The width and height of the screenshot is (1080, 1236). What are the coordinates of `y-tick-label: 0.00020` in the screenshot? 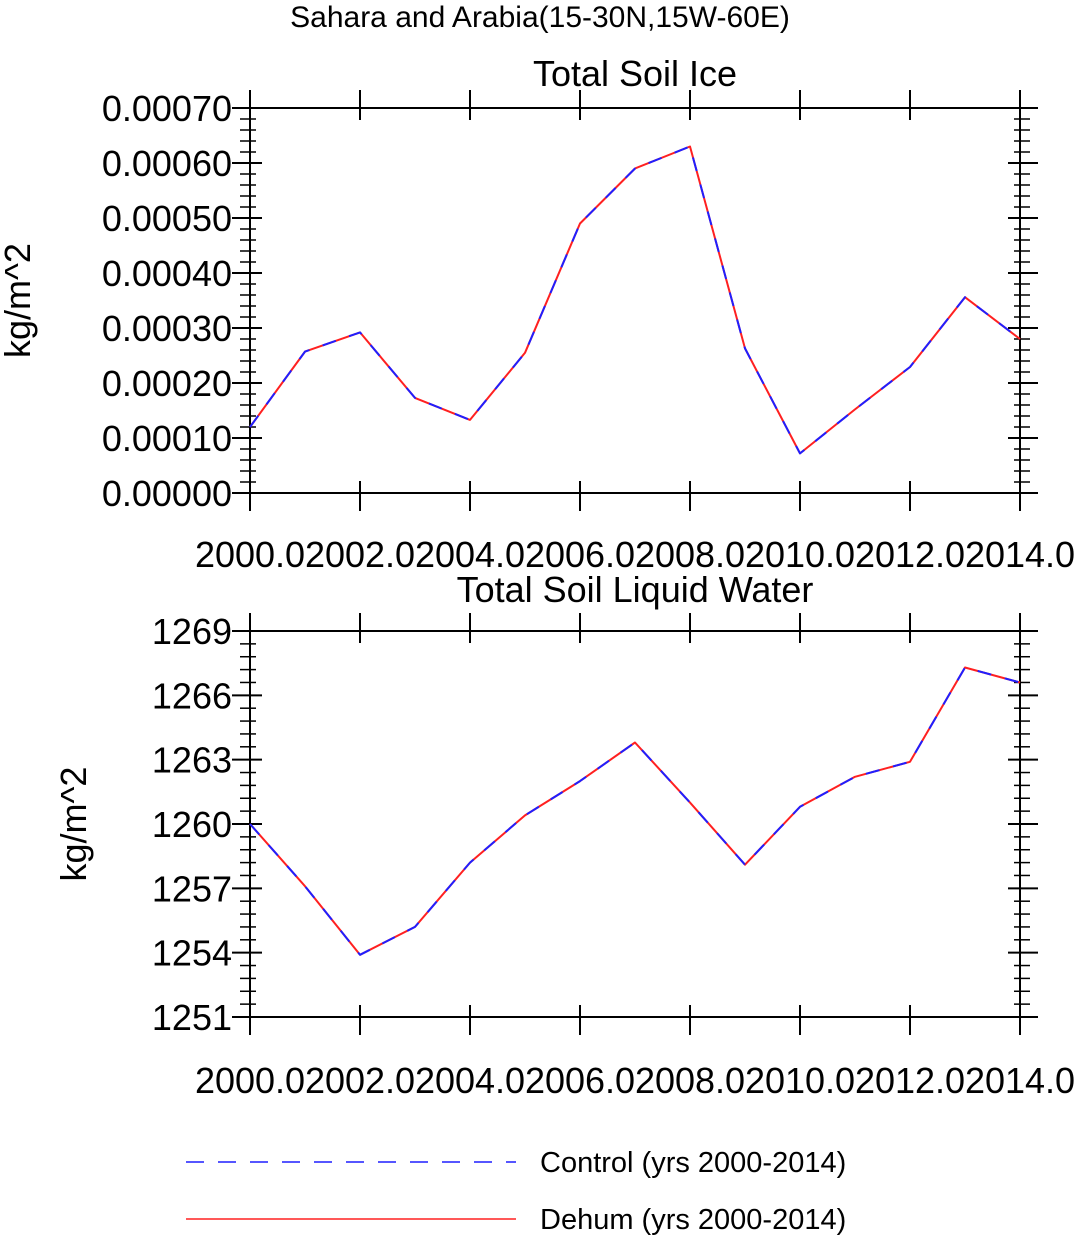 It's located at (167, 383).